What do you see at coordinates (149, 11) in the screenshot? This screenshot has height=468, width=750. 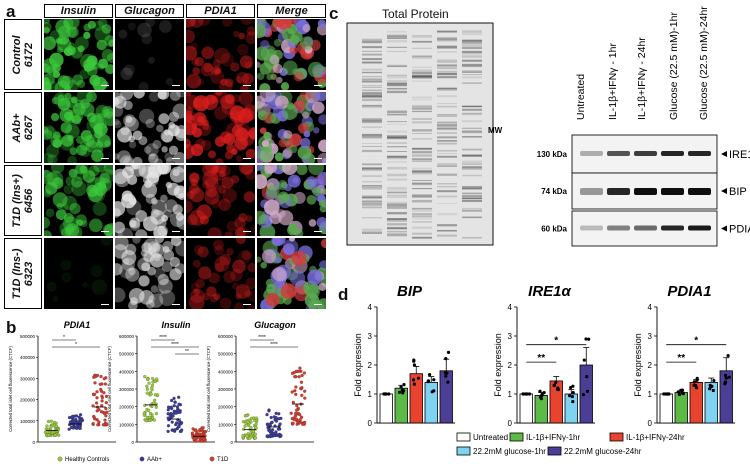 I see `column-header-glucagon: Glucagon` at bounding box center [149, 11].